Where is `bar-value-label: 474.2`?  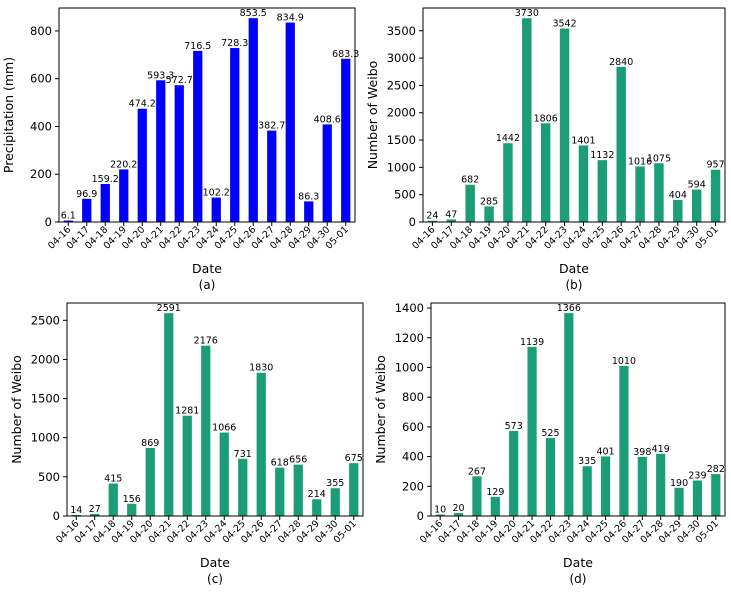 bar-value-label: 474.2 is located at coordinates (142, 104).